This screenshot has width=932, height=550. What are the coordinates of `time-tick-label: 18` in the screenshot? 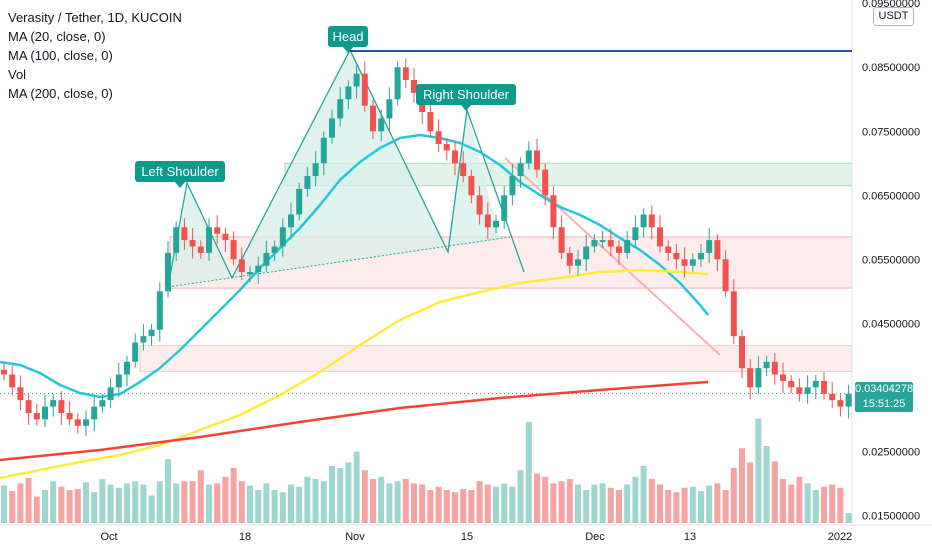 It's located at (245, 537).